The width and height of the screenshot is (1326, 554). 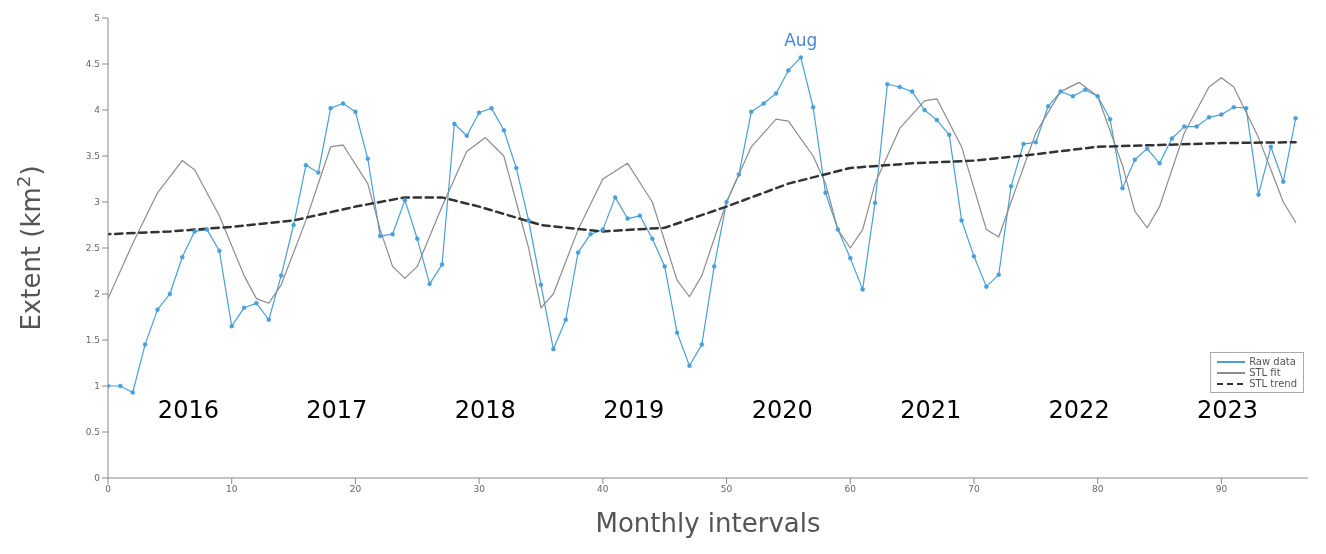 What do you see at coordinates (634, 410) in the screenshot?
I see `annotation: 2019` at bounding box center [634, 410].